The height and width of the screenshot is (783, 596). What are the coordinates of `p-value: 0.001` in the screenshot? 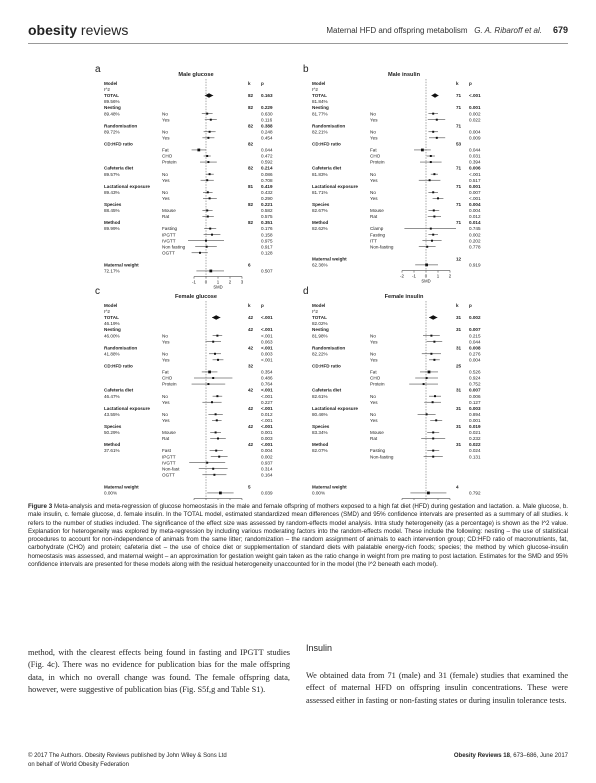 It's located at (267, 432).